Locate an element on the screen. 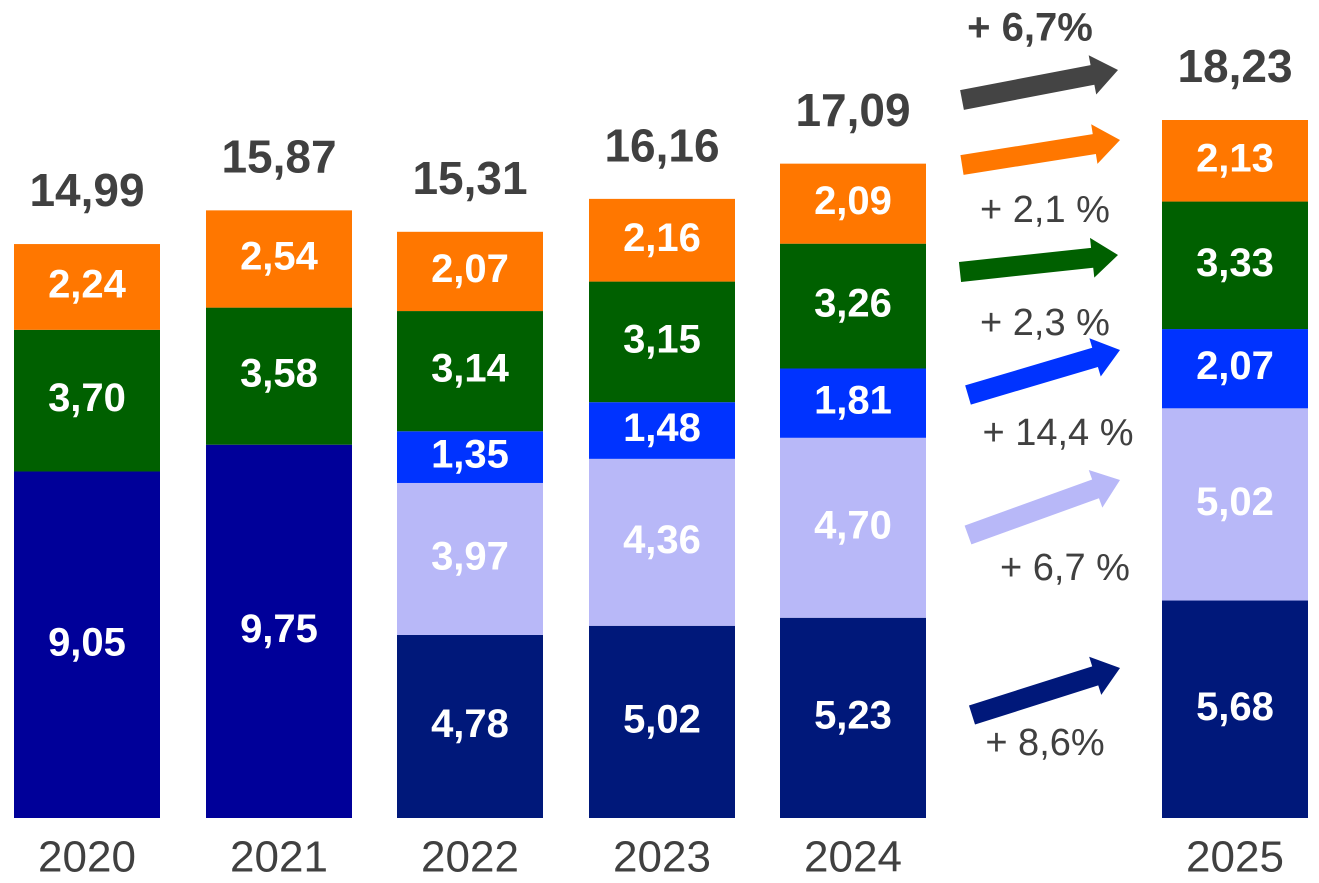 This screenshot has width=1319, height=883. growth-label: + 2,3 % is located at coordinates (1045, 323).